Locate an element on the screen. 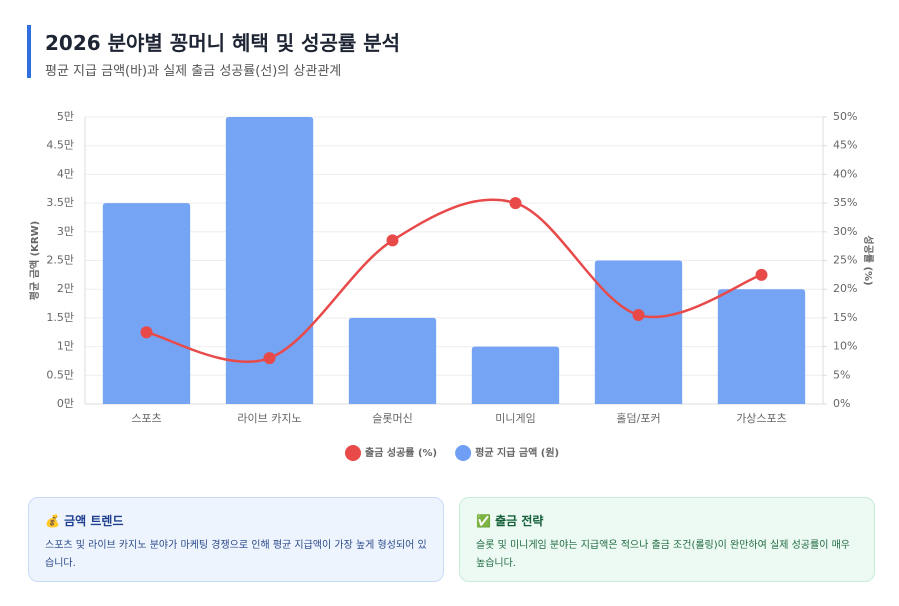 This screenshot has height=606, width=899. y-tick-label: 5만 is located at coordinates (65, 116).